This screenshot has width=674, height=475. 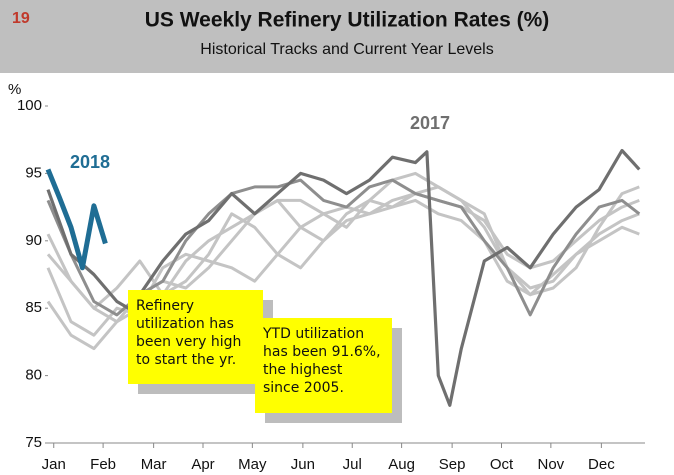 I want to click on series-label: 2018, so click(x=90, y=162).